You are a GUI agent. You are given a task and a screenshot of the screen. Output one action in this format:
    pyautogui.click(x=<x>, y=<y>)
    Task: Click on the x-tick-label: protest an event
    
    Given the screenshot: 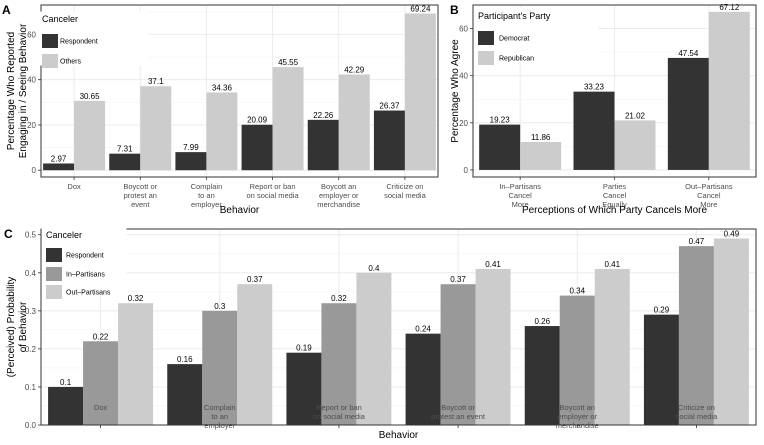 What is the action you would take?
    pyautogui.click(x=458, y=416)
    